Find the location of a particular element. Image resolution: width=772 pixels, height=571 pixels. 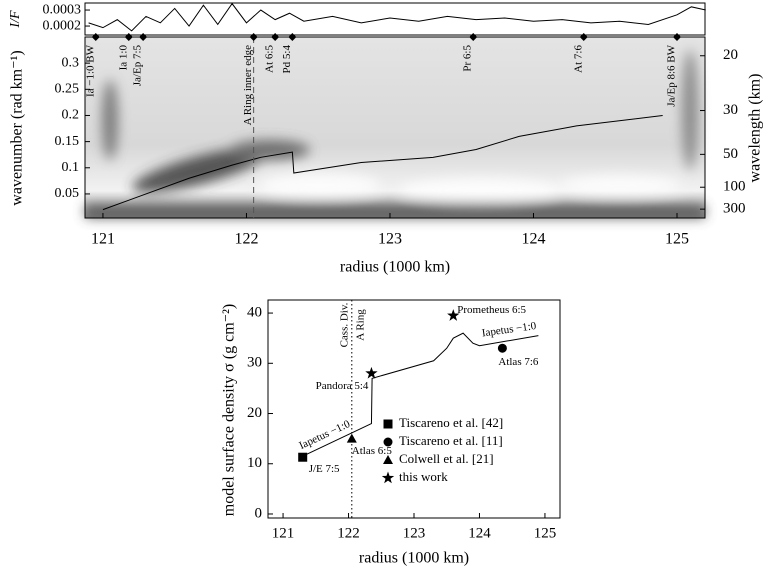

legend-label: Colwell et al. [21] is located at coordinates (446, 458).